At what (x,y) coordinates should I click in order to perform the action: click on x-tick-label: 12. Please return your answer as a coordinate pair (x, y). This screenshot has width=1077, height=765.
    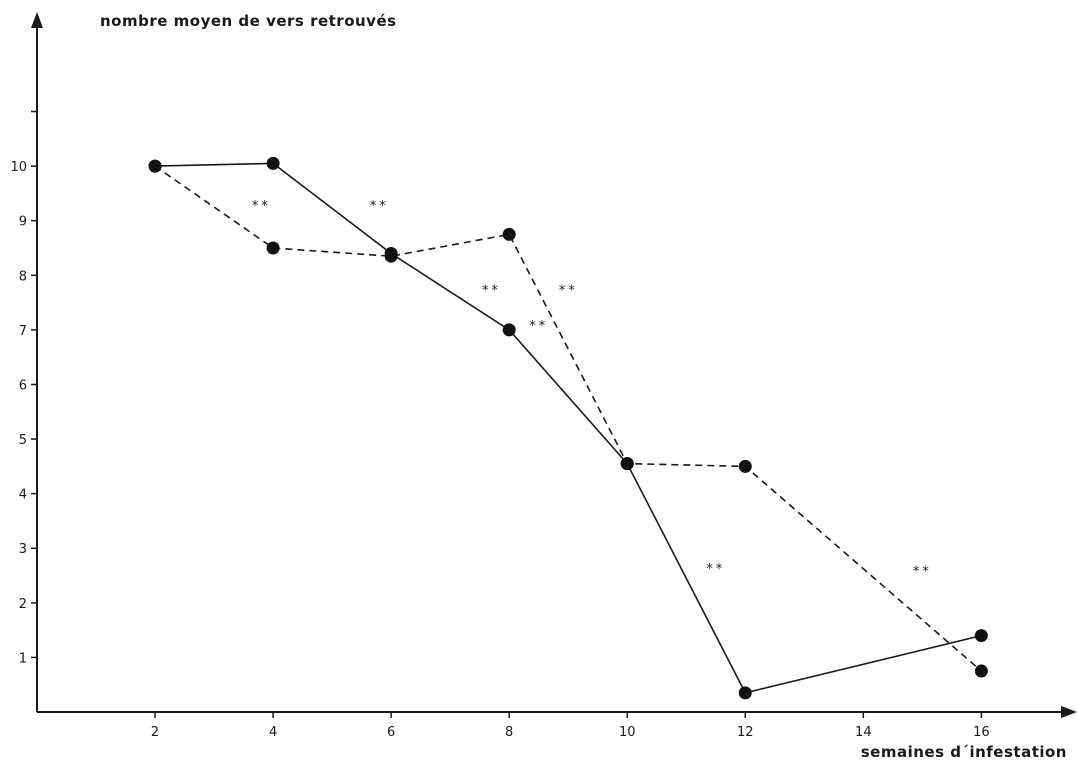
    Looking at the image, I should click on (745, 732).